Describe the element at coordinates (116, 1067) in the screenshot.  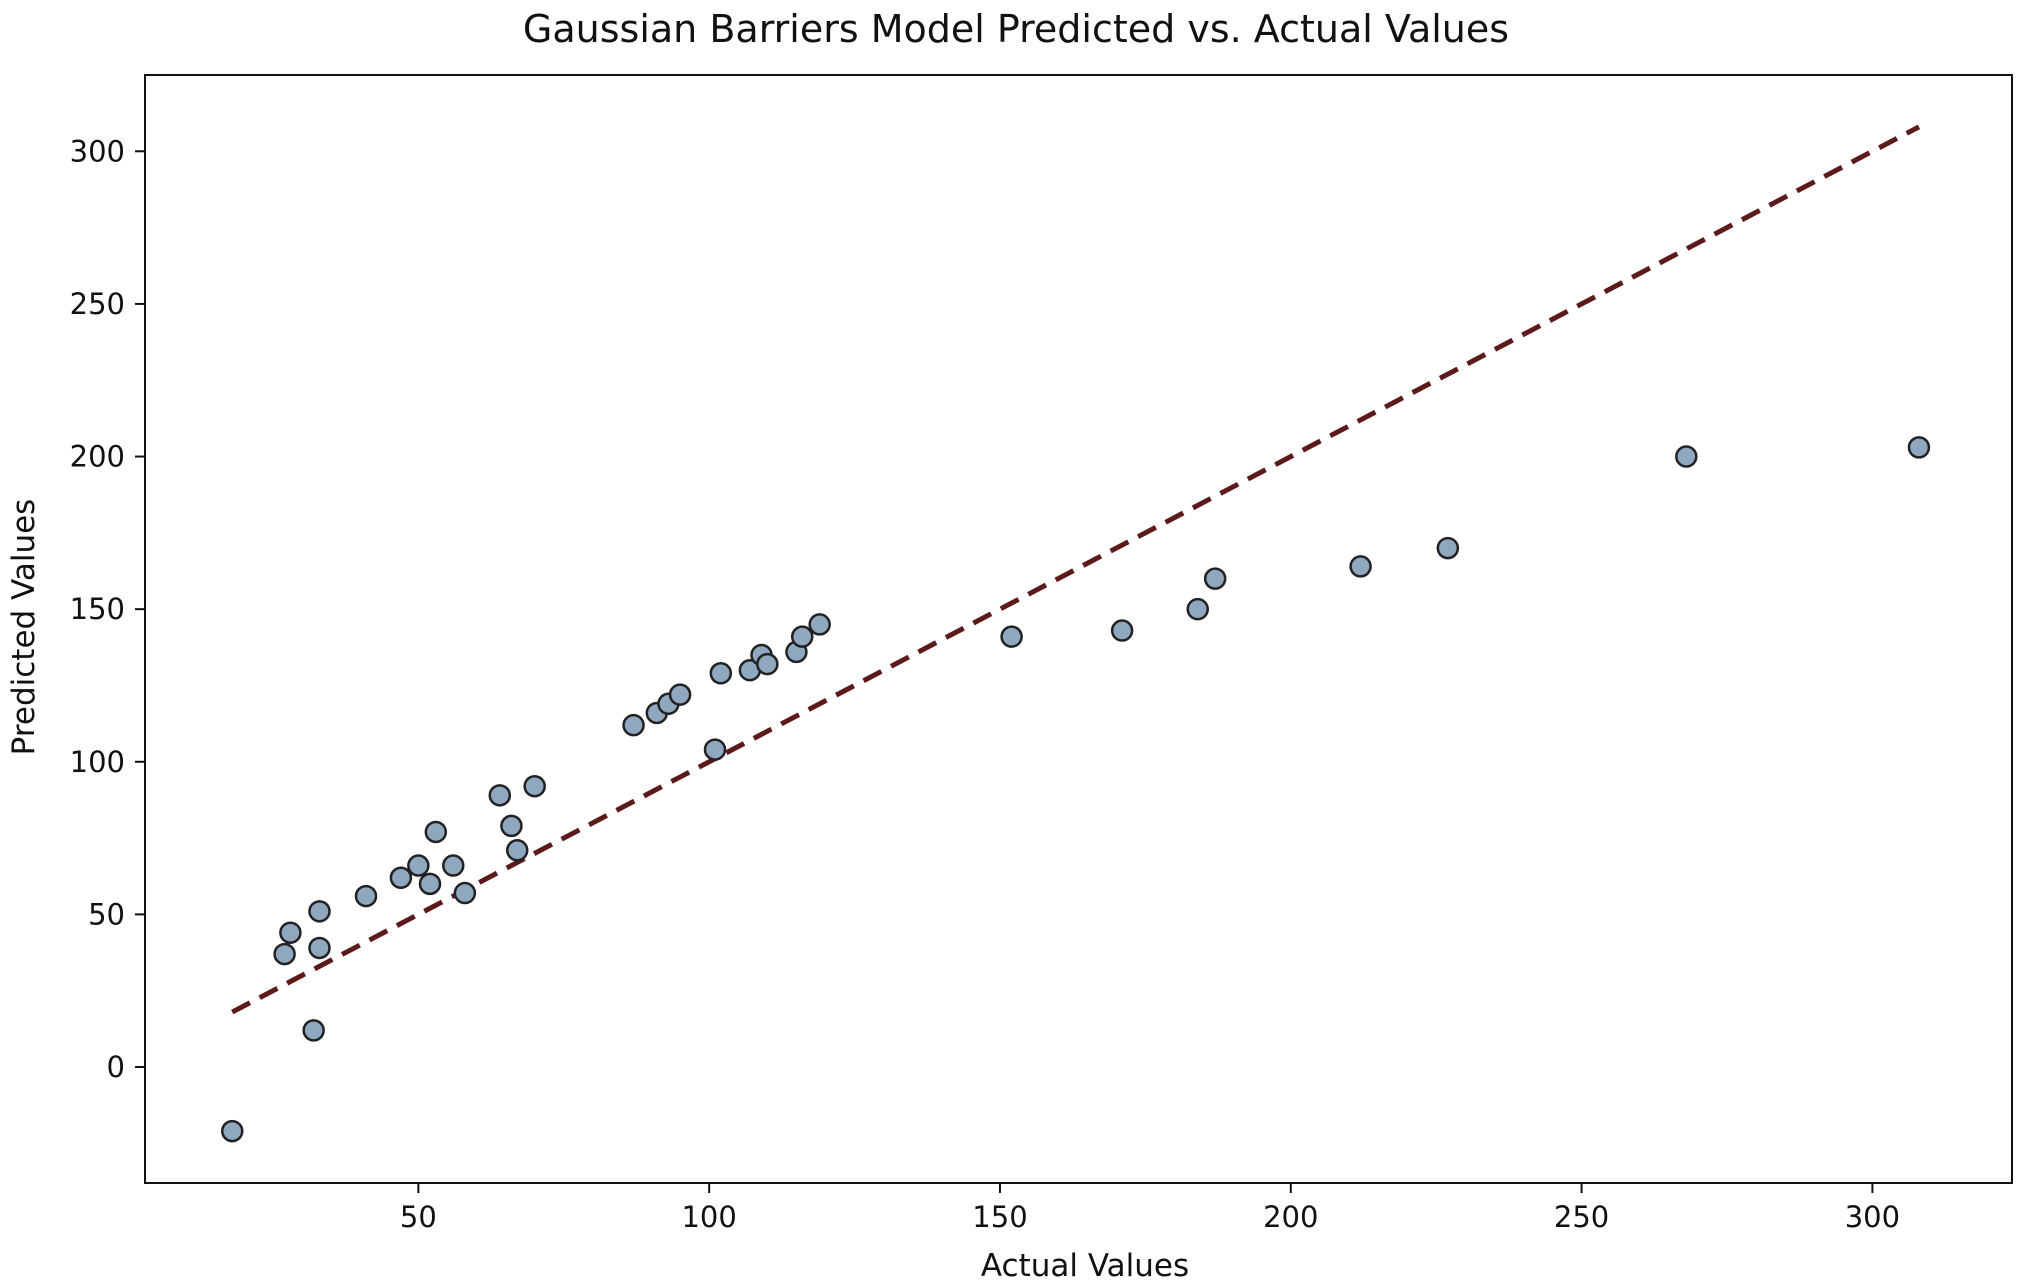
I see `y-tick-label: 0` at that location.